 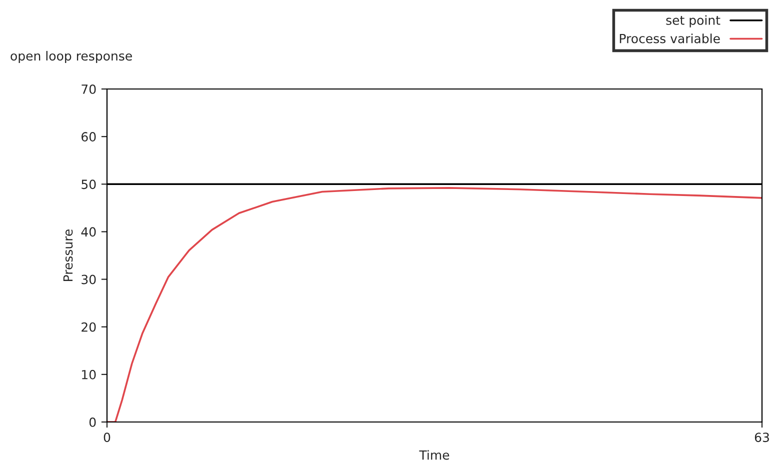 What do you see at coordinates (89, 375) in the screenshot?
I see `y-tick-label: 10` at bounding box center [89, 375].